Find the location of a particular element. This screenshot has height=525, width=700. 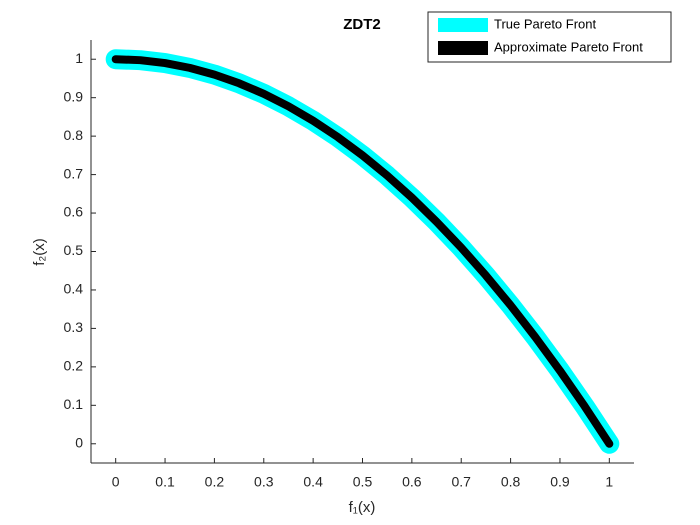

x-tick-label: 0 is located at coordinates (116, 482).